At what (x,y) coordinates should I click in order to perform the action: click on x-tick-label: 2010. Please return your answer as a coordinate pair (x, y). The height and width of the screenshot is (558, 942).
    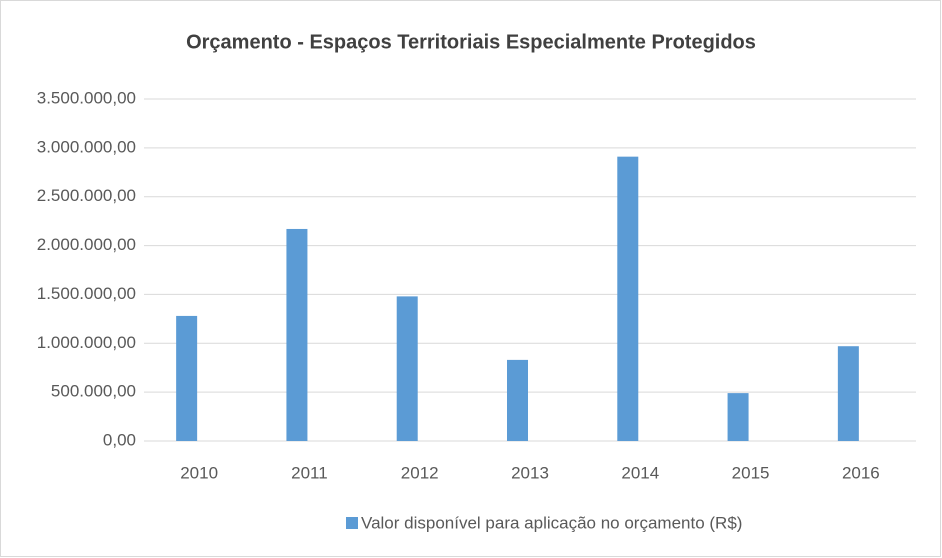
    Looking at the image, I should click on (199, 472).